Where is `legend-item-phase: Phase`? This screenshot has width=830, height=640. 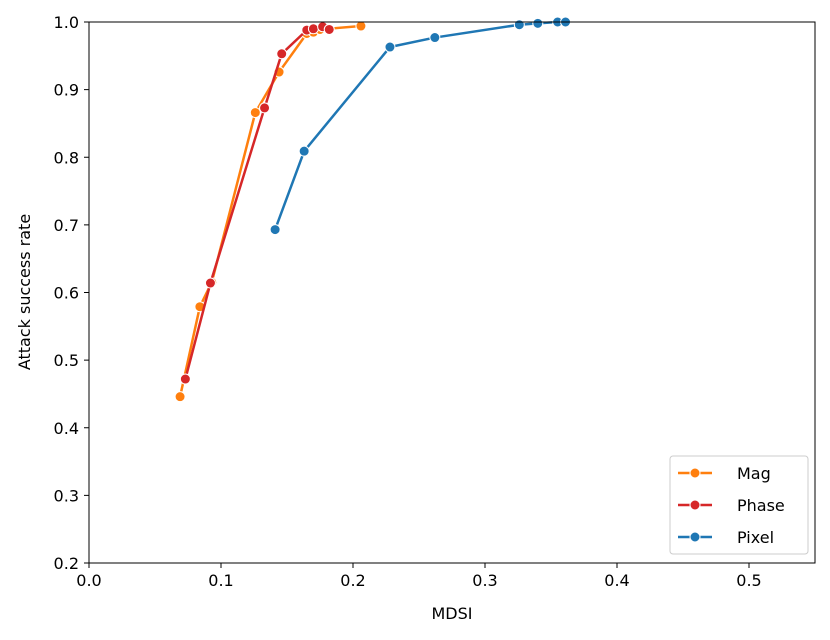 legend-item-phase: Phase is located at coordinates (731, 505).